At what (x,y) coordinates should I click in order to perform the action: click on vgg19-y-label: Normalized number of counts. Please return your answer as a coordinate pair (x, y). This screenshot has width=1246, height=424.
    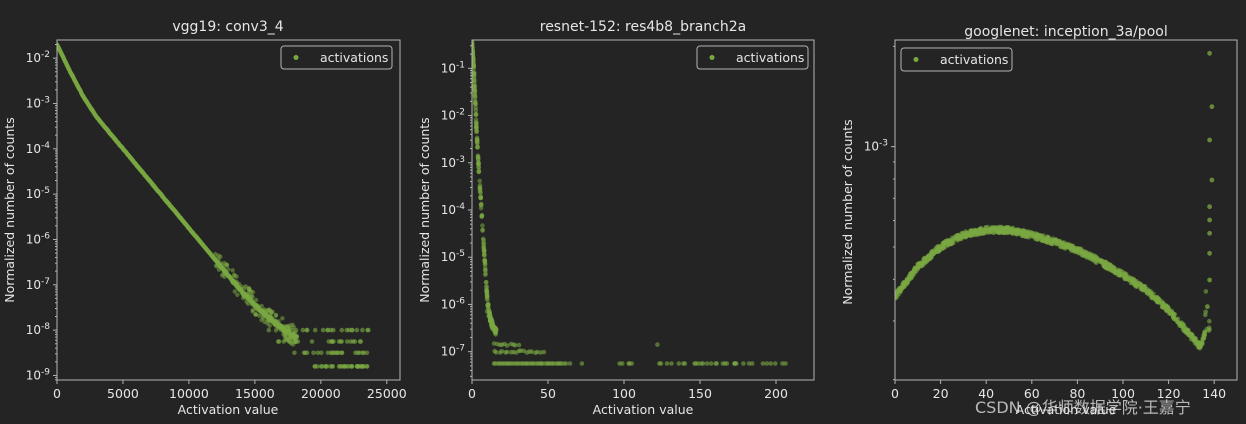
    Looking at the image, I should click on (9, 209).